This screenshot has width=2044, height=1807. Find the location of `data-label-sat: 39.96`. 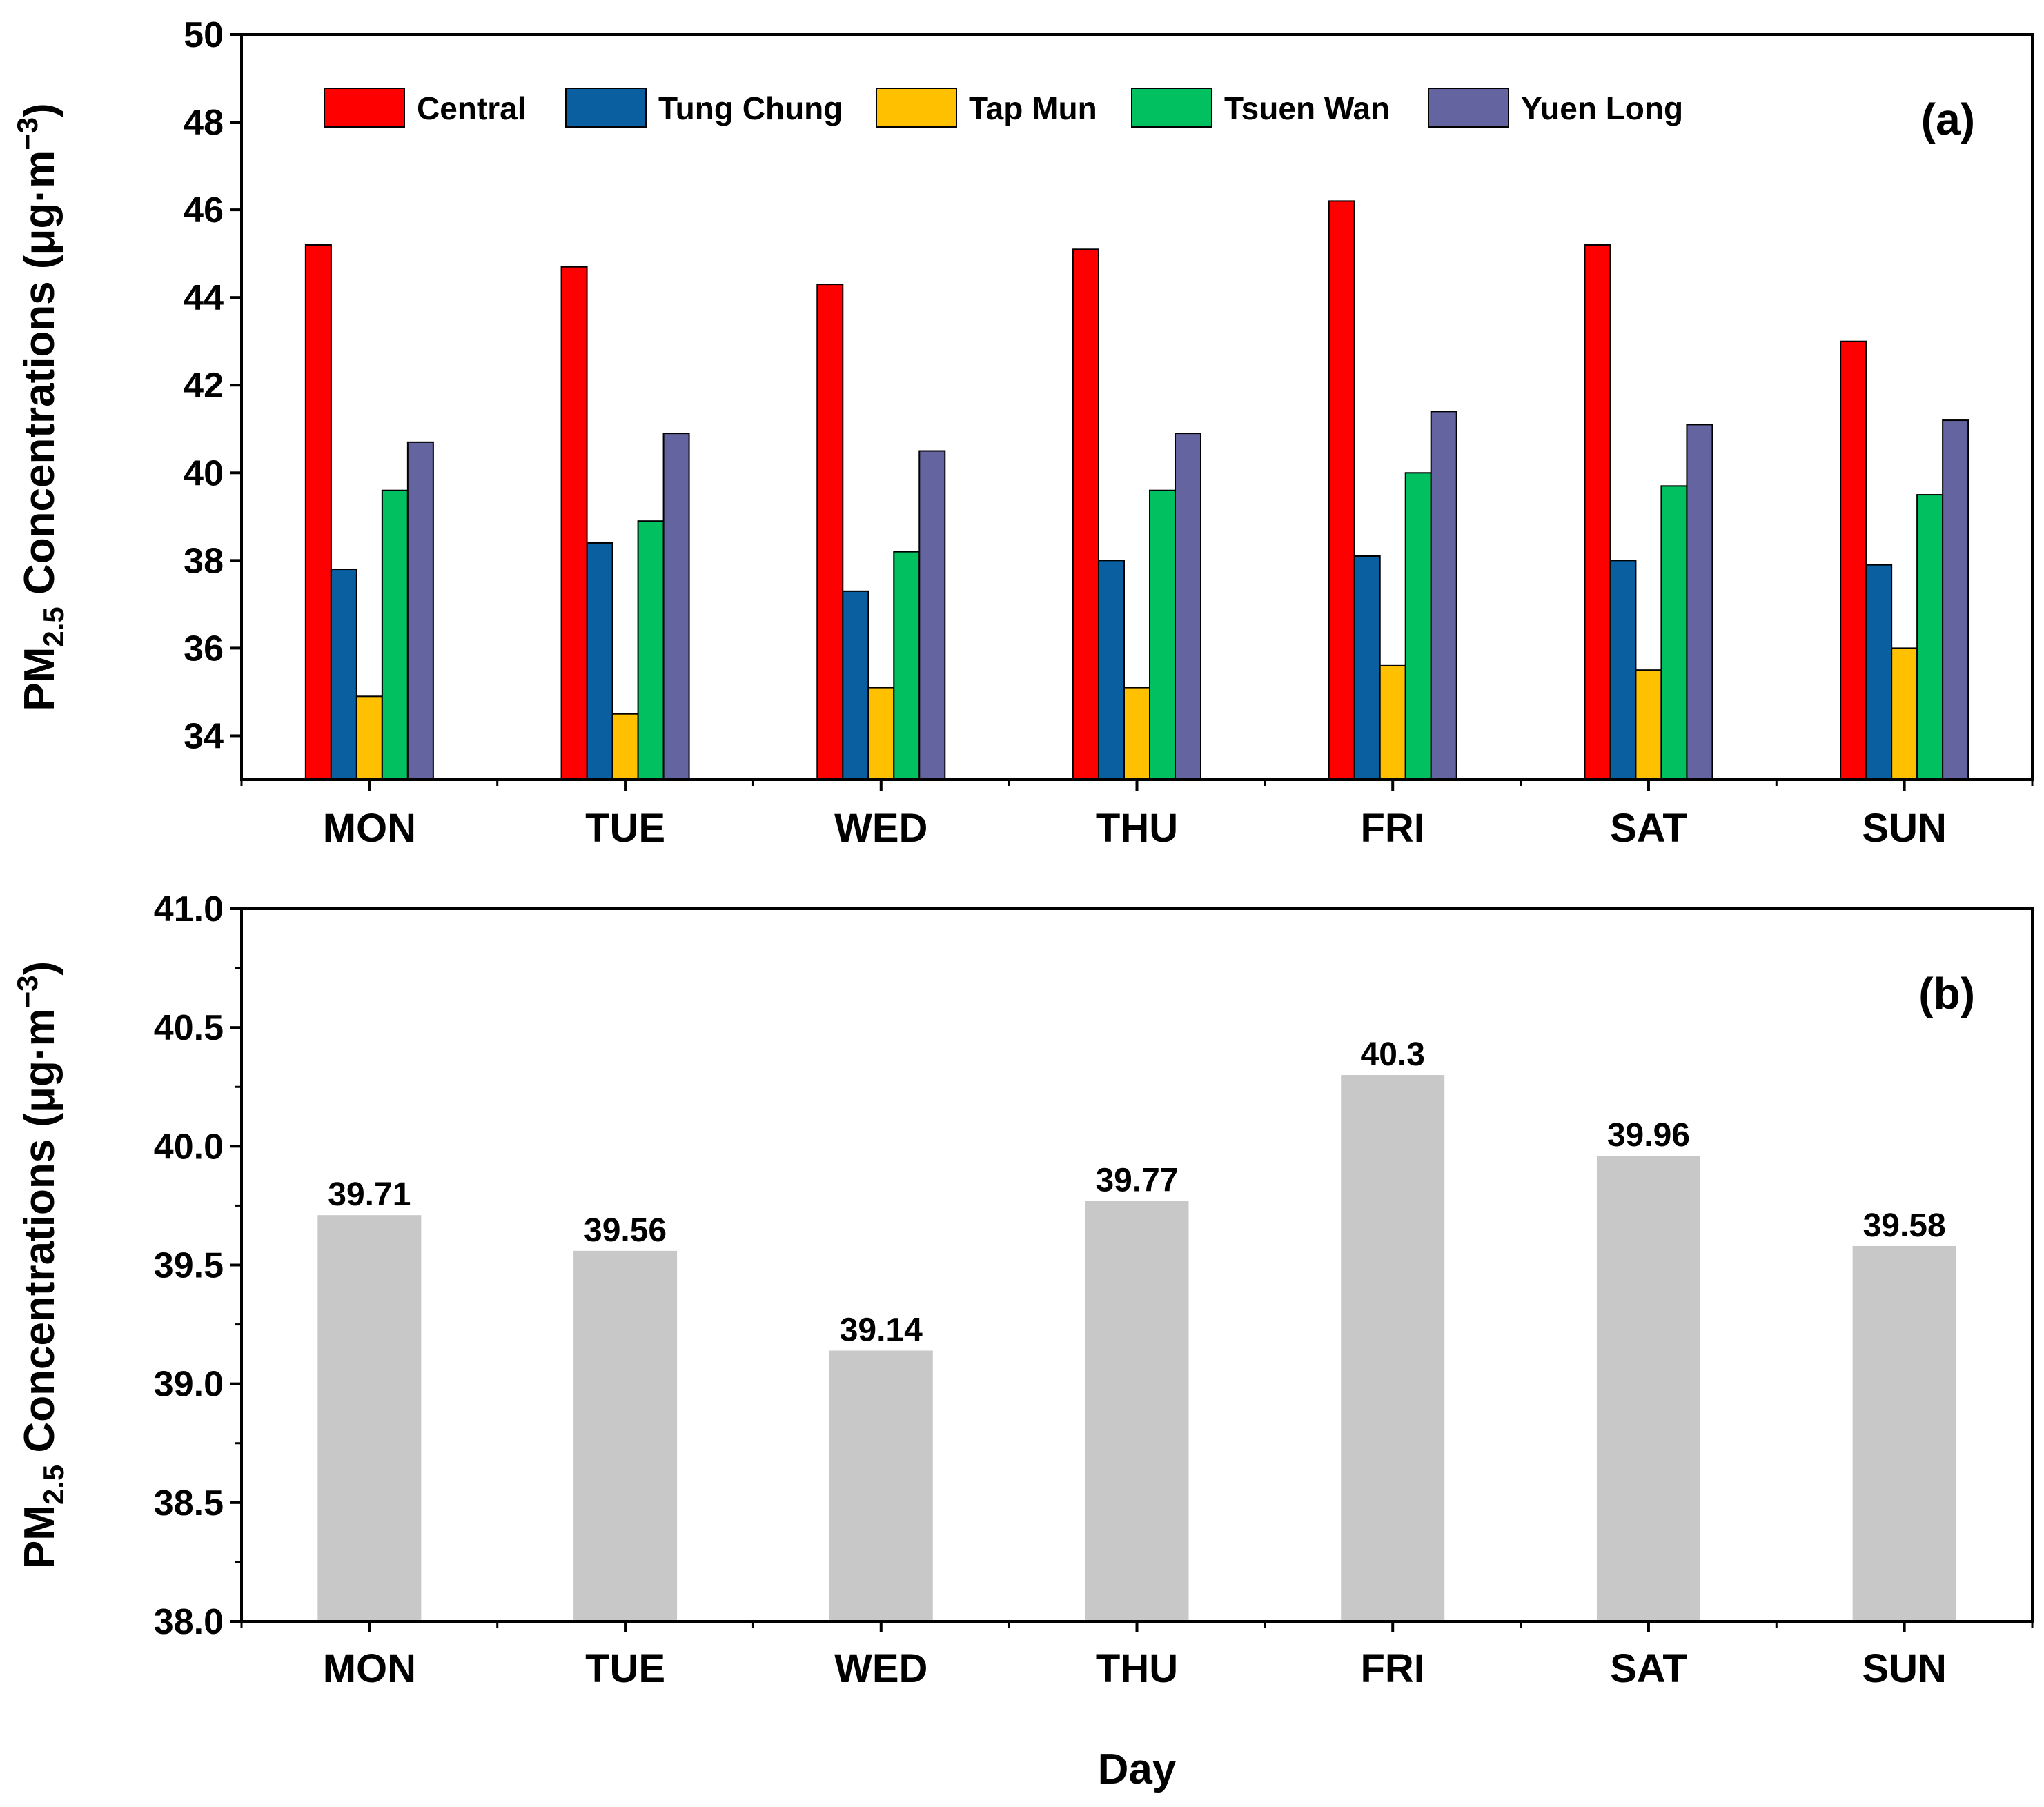

data-label-sat: 39.96 is located at coordinates (1648, 1135).